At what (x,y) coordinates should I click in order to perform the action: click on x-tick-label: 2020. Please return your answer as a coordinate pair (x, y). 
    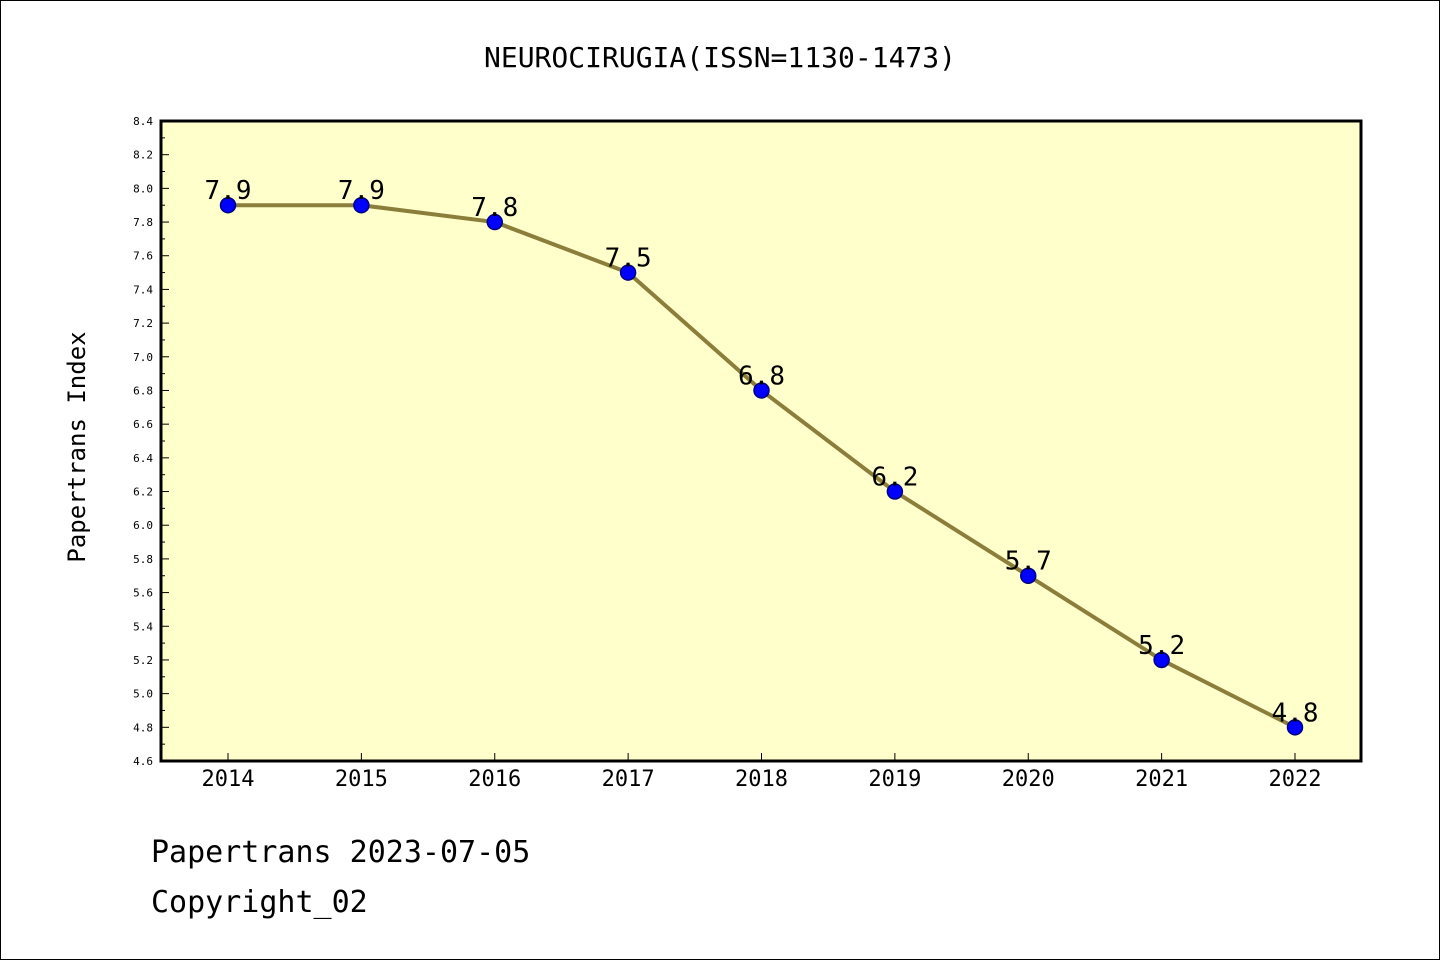
    Looking at the image, I should click on (1028, 779).